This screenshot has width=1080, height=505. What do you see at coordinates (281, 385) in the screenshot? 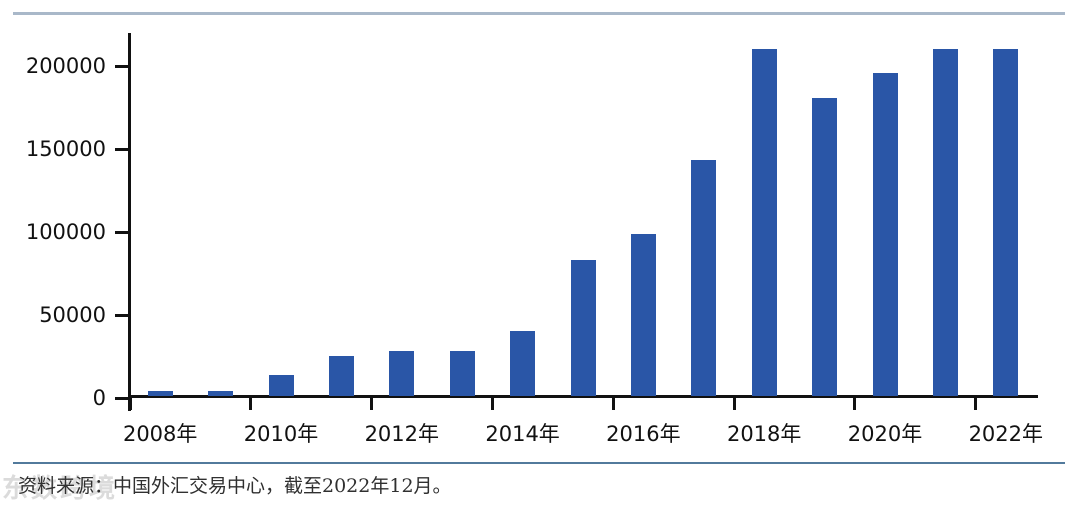
I see `bar-2010` at bounding box center [281, 385].